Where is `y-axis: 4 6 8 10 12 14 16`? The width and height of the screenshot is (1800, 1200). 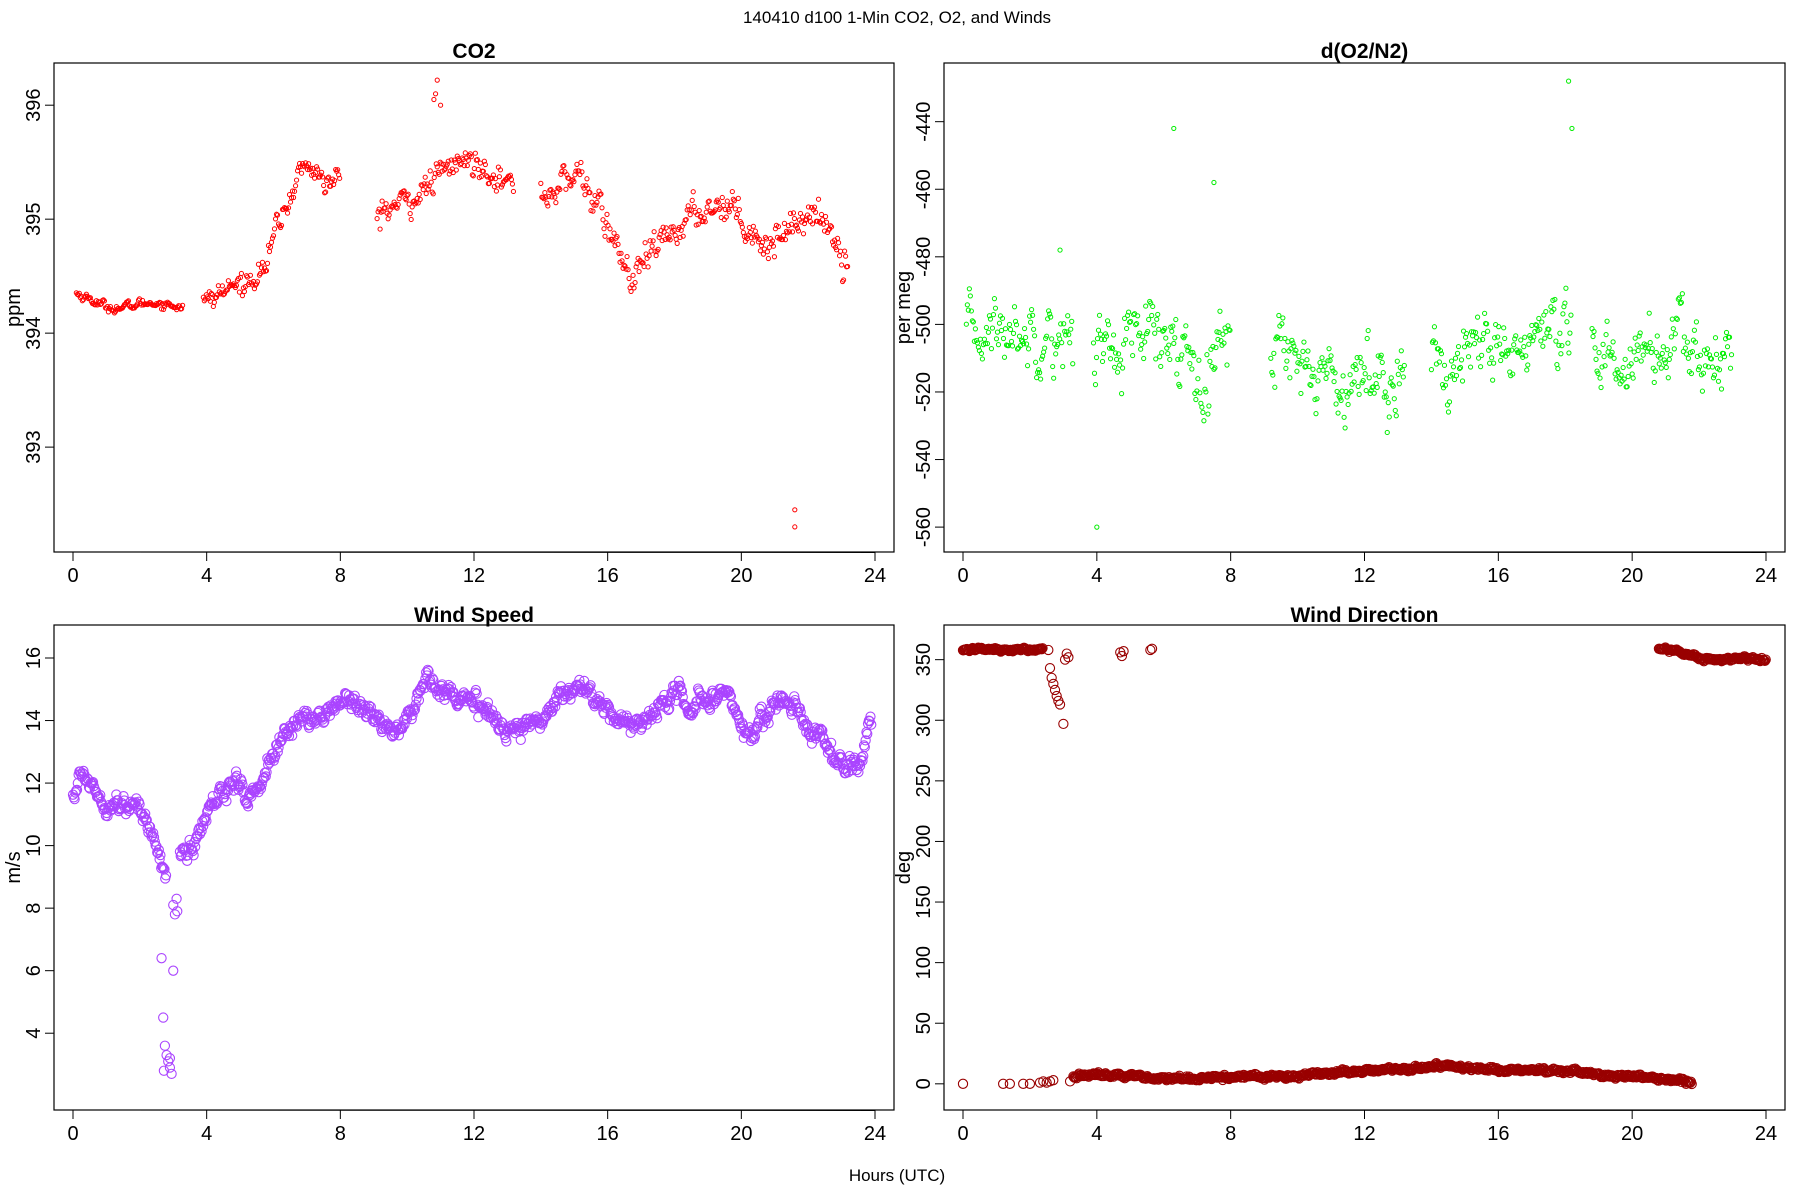
y-axis: 4 6 8 10 12 14 16 is located at coordinates (38, 843).